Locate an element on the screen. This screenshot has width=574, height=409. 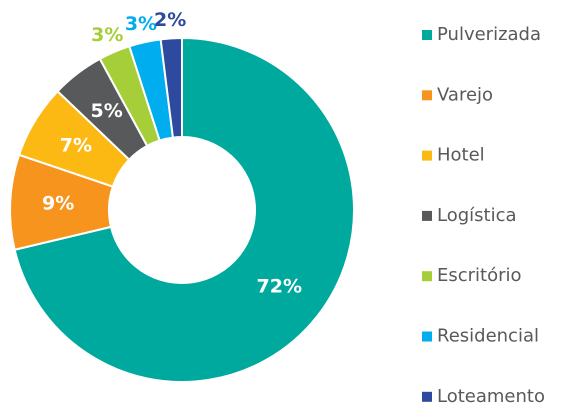
legend-label: Loteamento is located at coordinates (491, 396).